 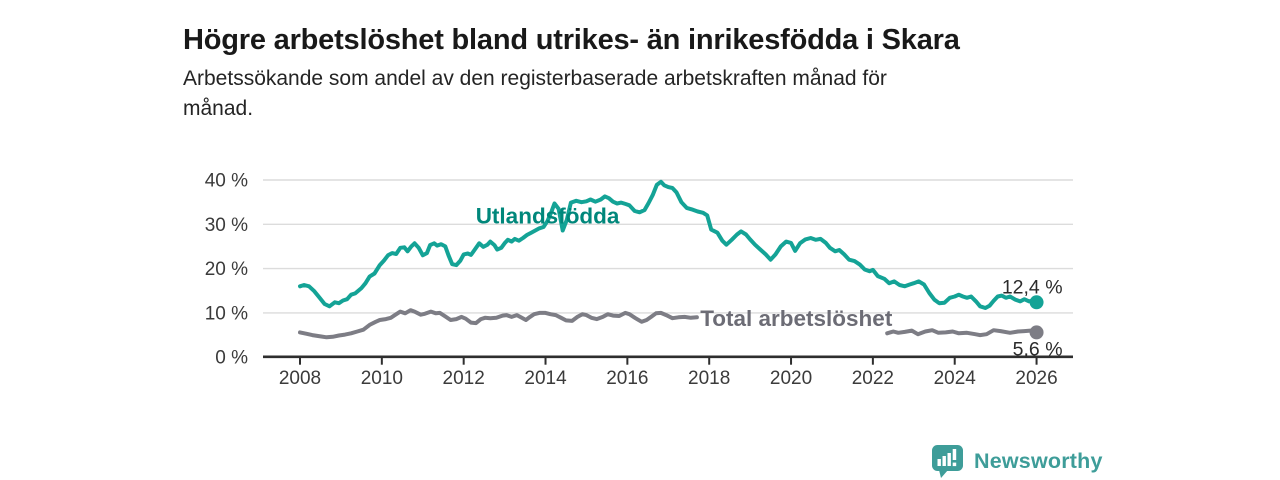 What do you see at coordinates (231, 358) in the screenshot?
I see `y-tick-label: 0 %` at bounding box center [231, 358].